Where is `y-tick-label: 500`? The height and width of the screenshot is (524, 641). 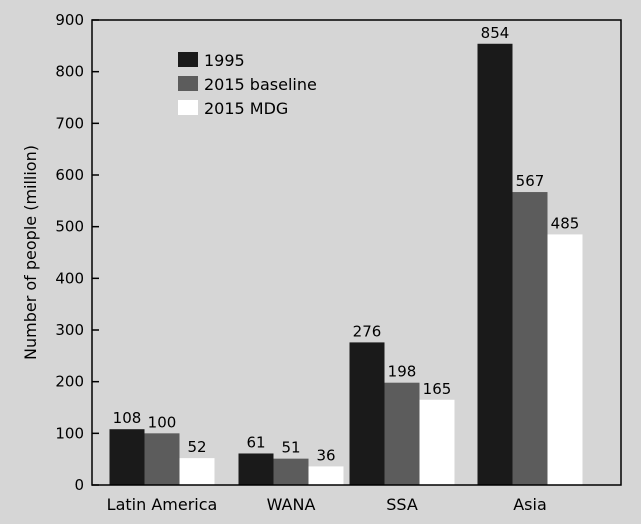 y-tick-label: 500 is located at coordinates (69, 227).